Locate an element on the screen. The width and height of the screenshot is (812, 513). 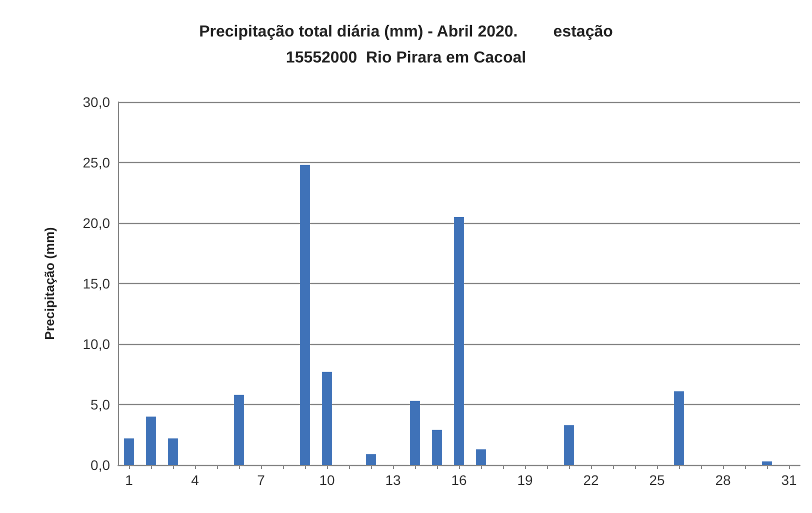
chart-title: Precipitação total diária (mm) - Abril 2020. estação 15552000 Rio Pirara em Cacoal is located at coordinates (406, 45).